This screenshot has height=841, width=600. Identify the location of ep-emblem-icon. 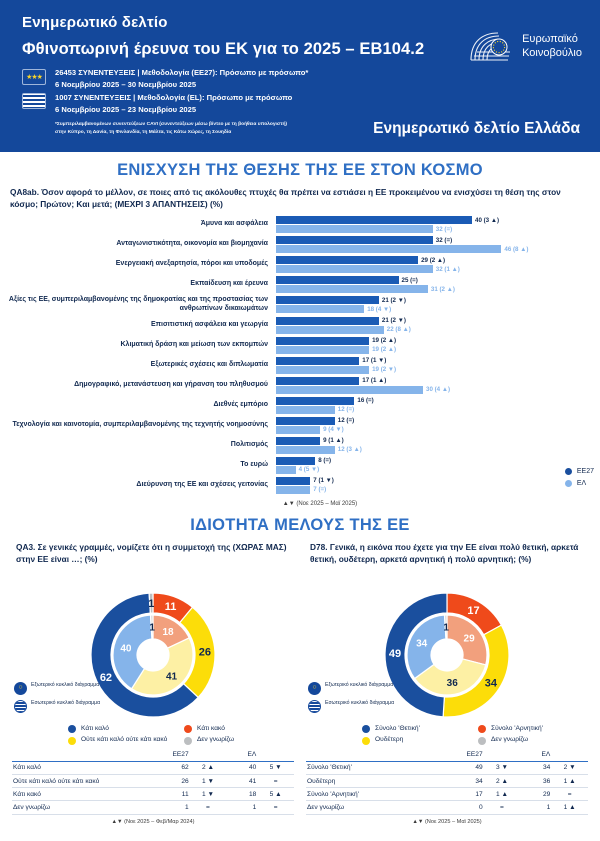
(490, 46).